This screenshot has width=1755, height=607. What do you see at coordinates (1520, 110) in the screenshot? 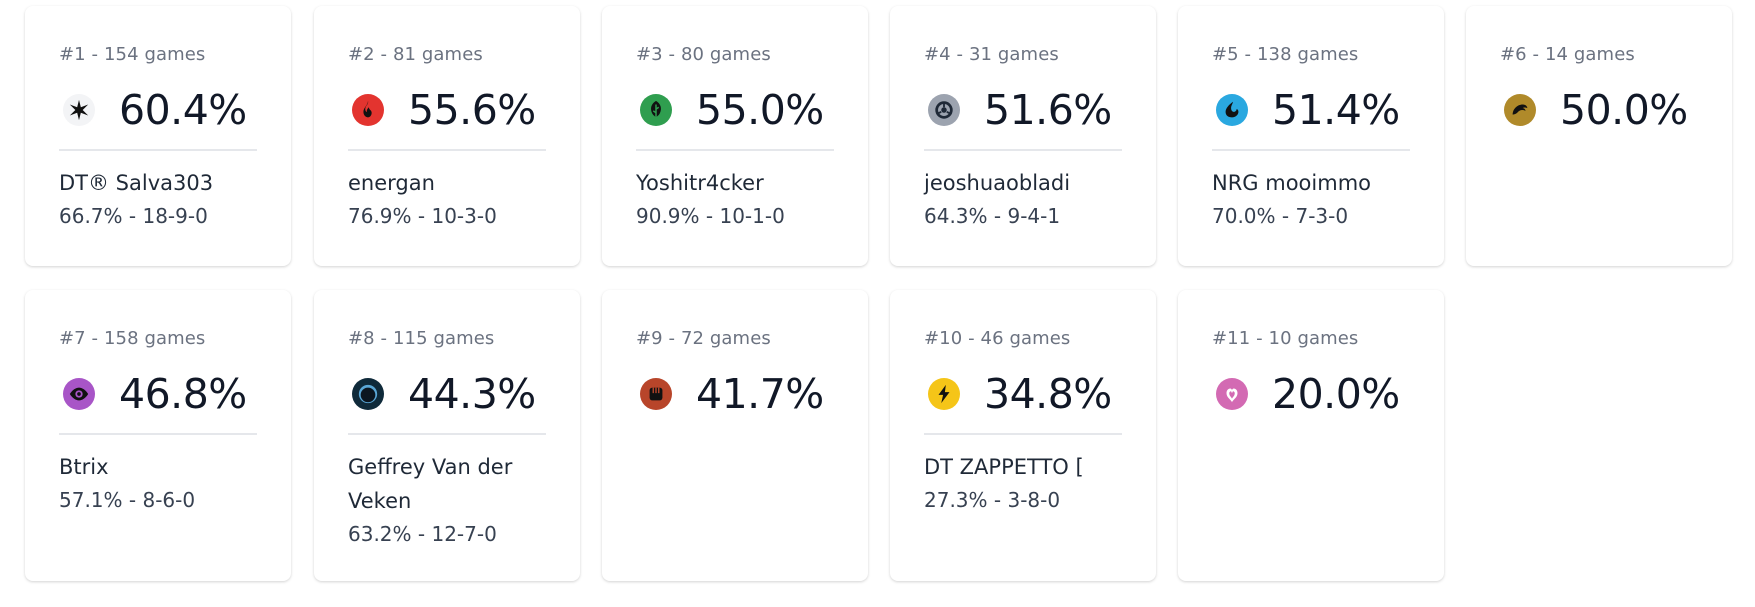
I see `dragon-icon` at bounding box center [1520, 110].